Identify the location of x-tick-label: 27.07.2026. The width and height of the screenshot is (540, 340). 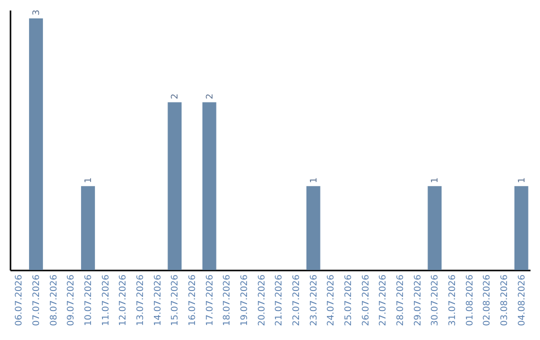
(383, 300).